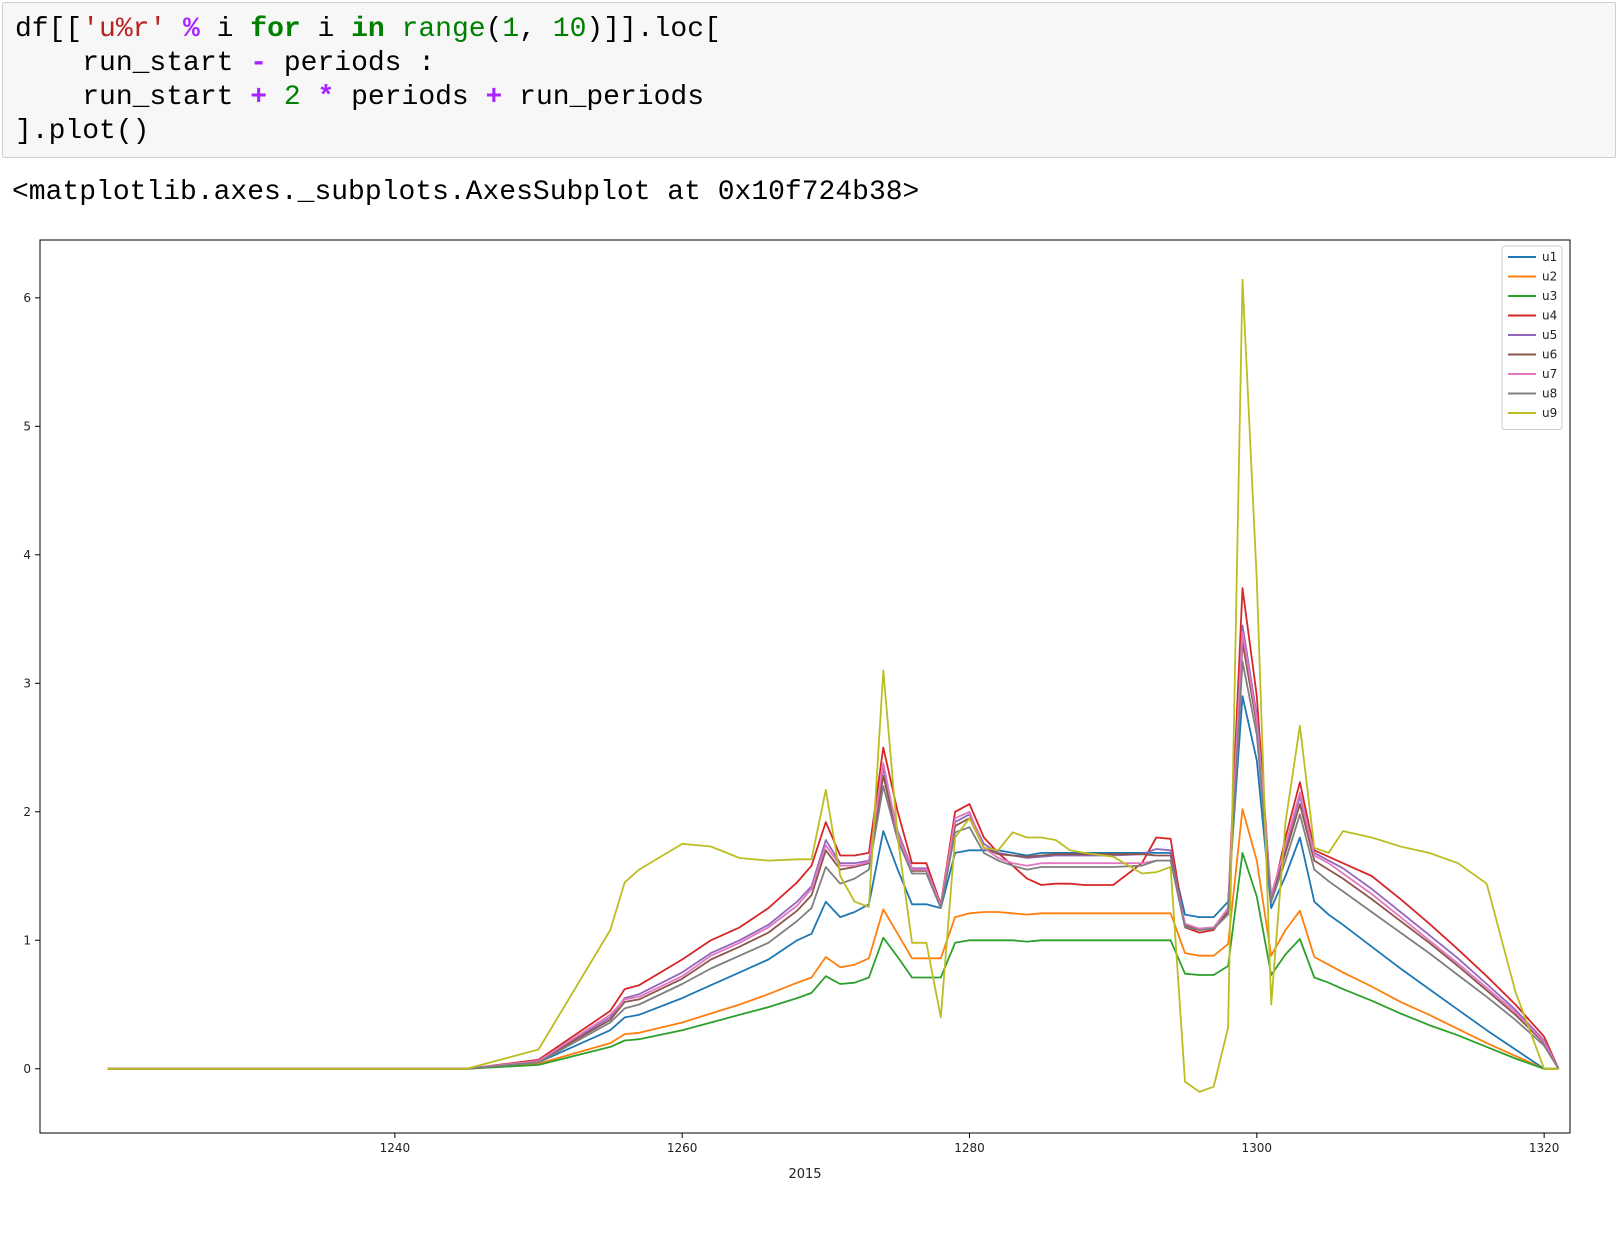 The image size is (1620, 1260). I want to click on code-token: )]].loc[, so click(653, 29).